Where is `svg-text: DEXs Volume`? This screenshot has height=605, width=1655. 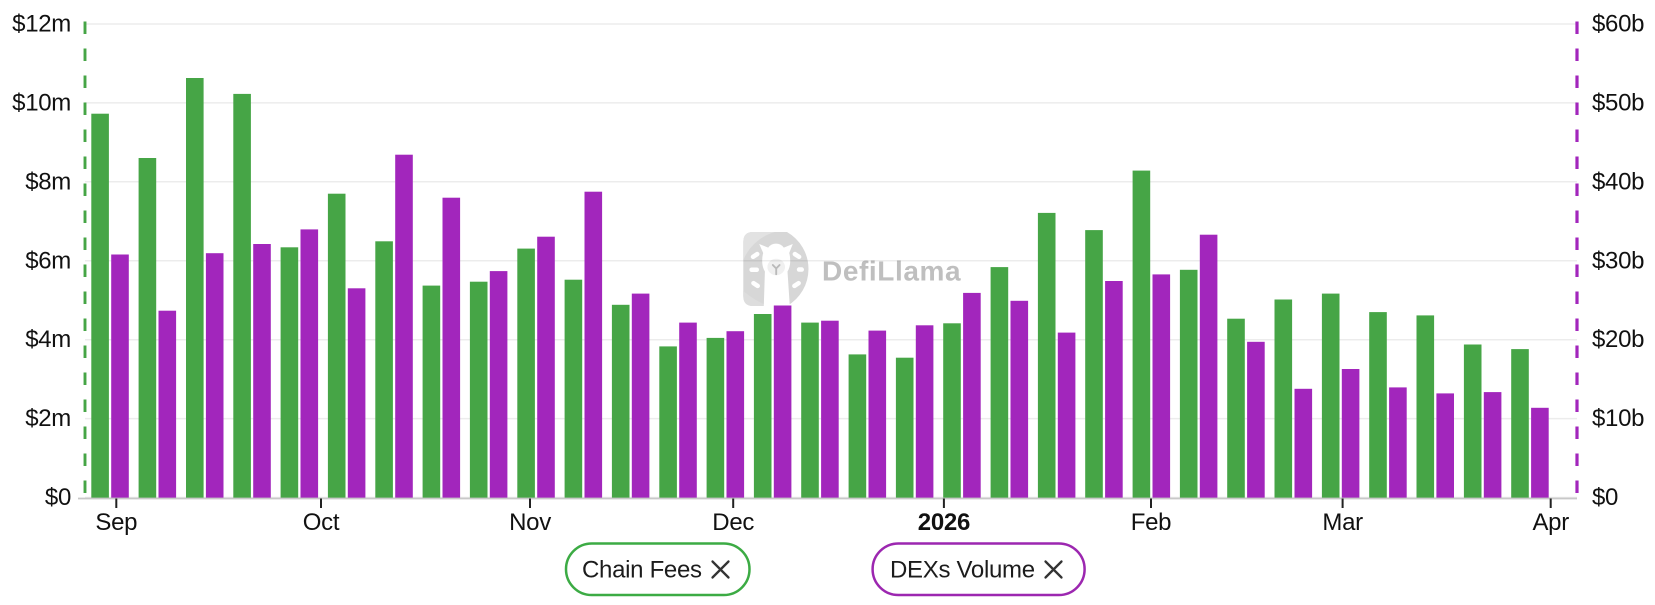 svg-text: DEXs Volume is located at coordinates (962, 570).